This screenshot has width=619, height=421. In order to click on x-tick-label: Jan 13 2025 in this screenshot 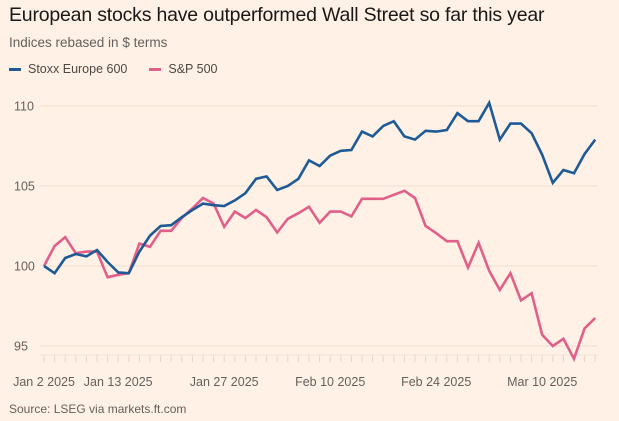, I will do `click(118, 382)`.